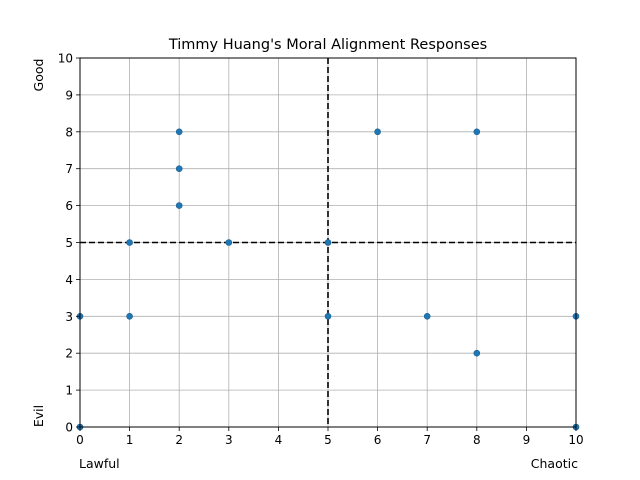  I want to click on y-tick-label: 6, so click(69, 206).